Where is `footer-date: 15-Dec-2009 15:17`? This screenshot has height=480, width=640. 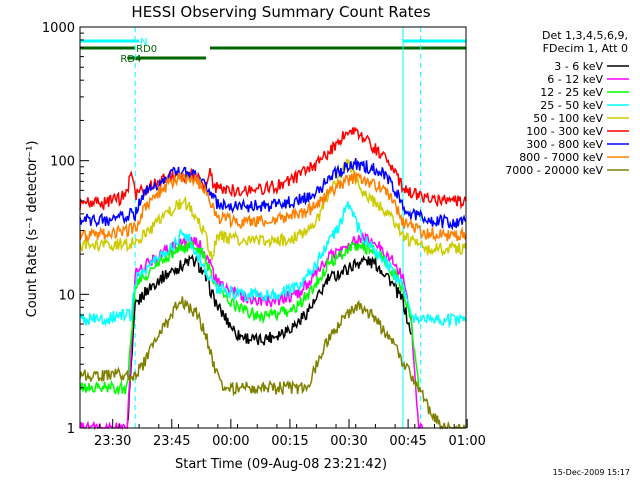
footer-date: 15-Dec-2009 15:17 is located at coordinates (591, 472).